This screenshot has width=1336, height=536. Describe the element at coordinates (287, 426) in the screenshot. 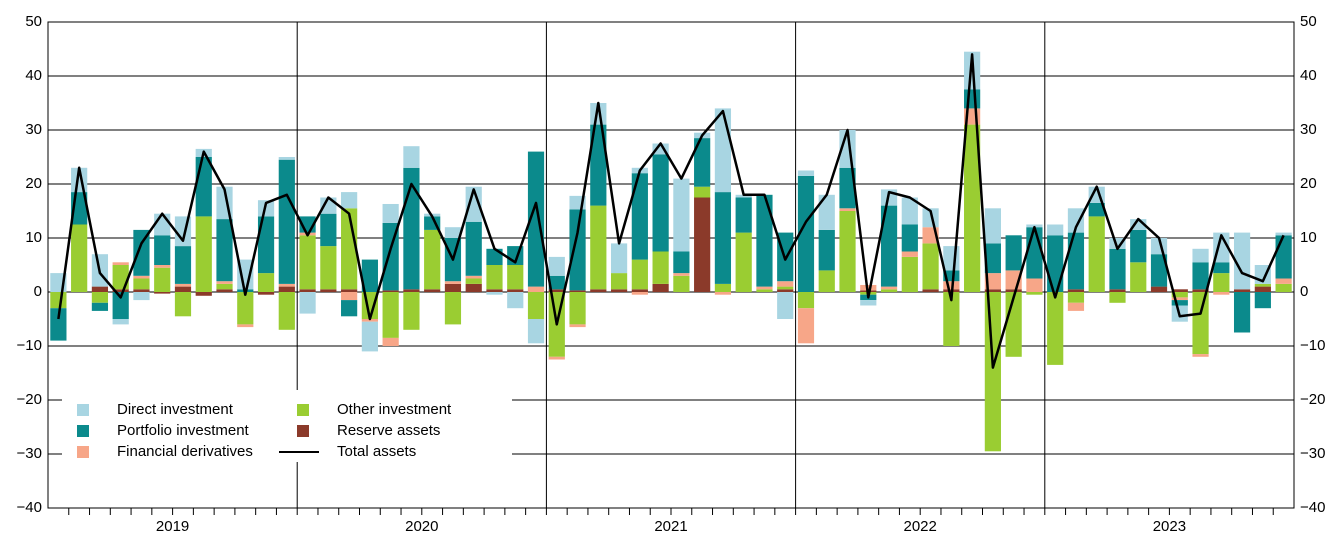

I see `legend-box` at that location.